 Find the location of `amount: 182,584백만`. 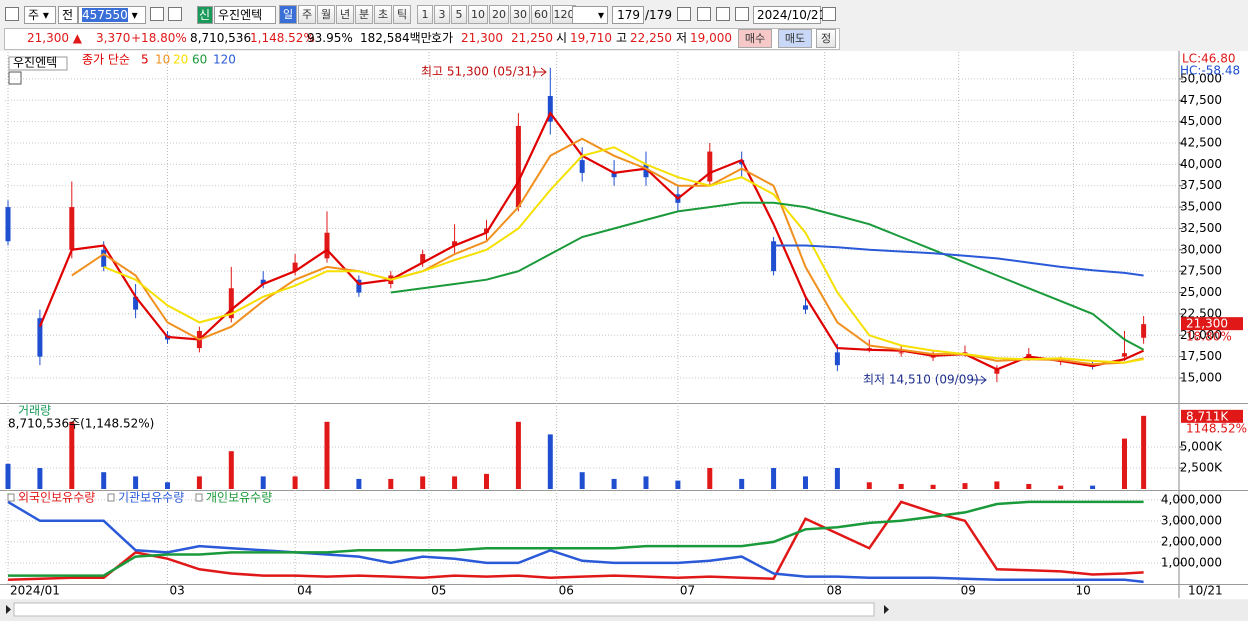

amount: 182,584백만 is located at coordinates (396, 38).